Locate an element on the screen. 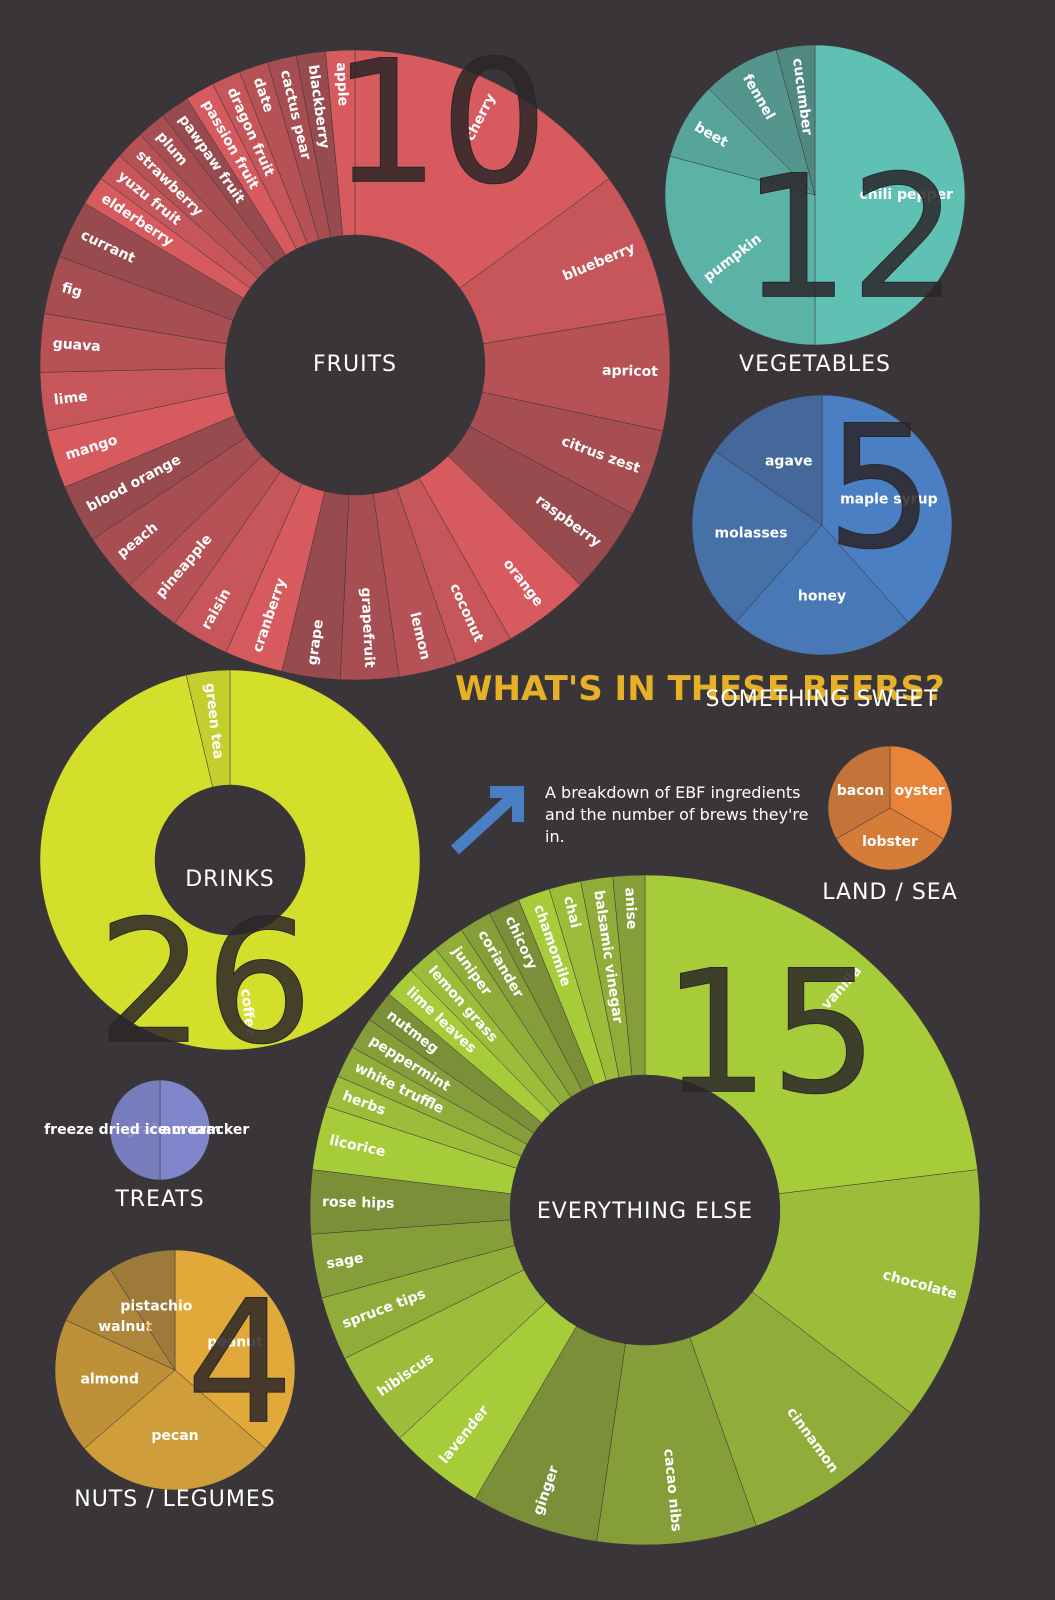 This screenshot has height=1600, width=1055. headline: WHAT'S IN THESE BEERS? is located at coordinates (700, 689).